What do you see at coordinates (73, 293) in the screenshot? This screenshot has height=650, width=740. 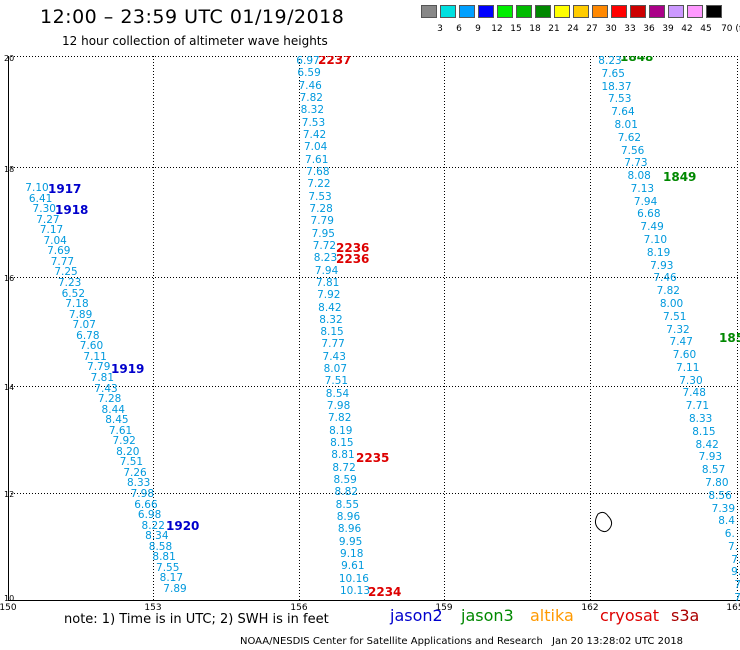 I see `wave-height-value: 6.52` at bounding box center [73, 293].